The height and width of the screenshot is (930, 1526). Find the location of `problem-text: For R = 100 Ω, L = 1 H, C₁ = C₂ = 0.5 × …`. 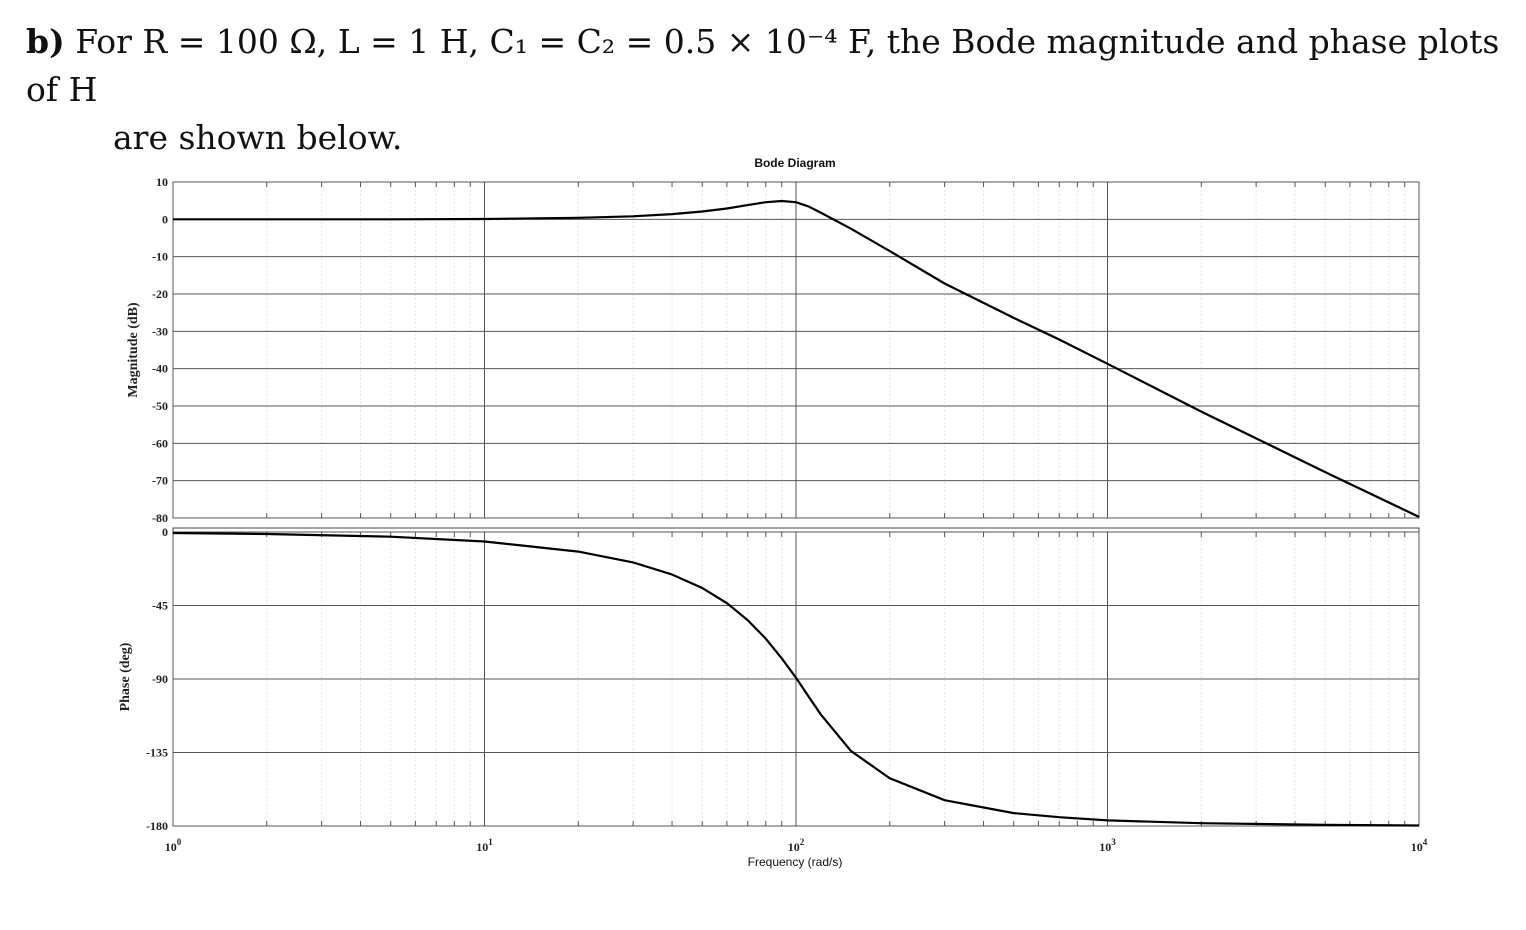

problem-text: For R = 100 Ω, L = 1 H, C₁ = C₂ = 0.5 × … is located at coordinates (763, 65).